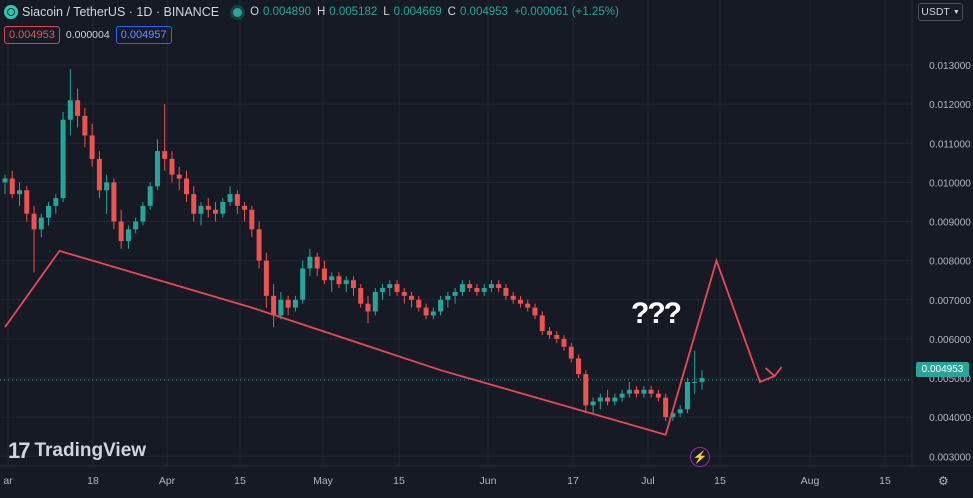  What do you see at coordinates (287, 12) in the screenshot?
I see `open-value: 0.004890` at bounding box center [287, 12].